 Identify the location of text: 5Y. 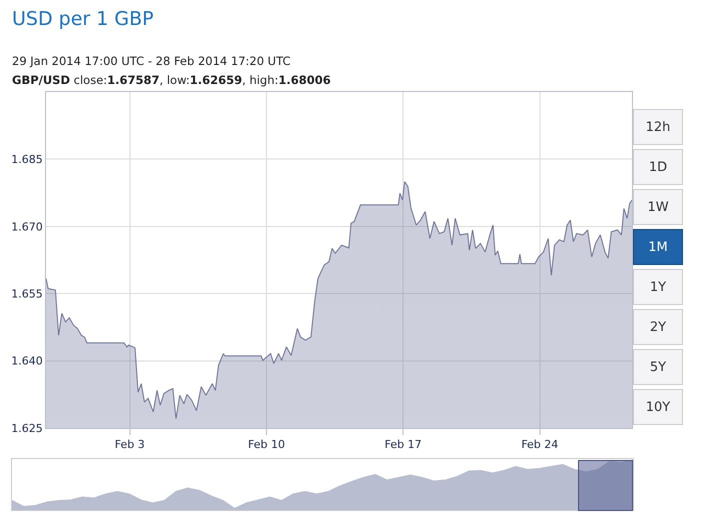
(658, 367).